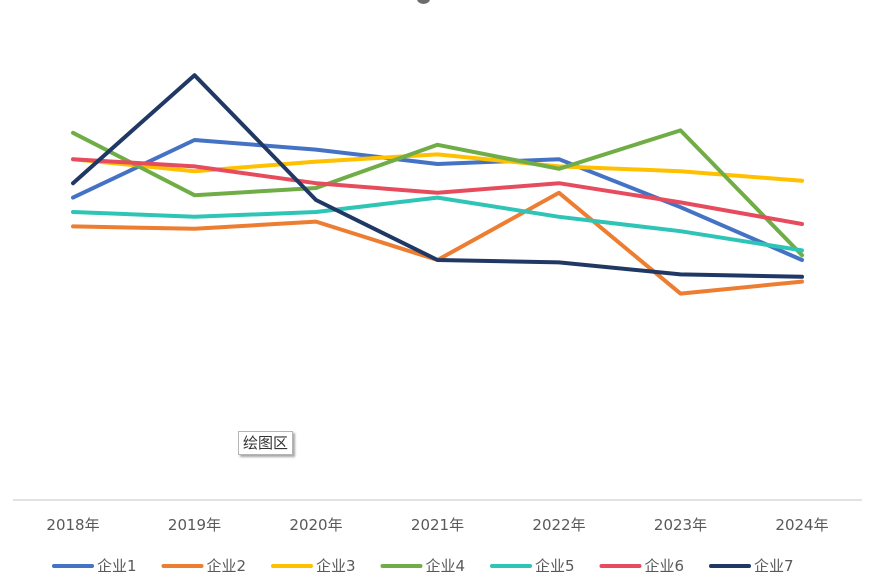 The height and width of the screenshot is (583, 873). Describe the element at coordinates (801, 525) in the screenshot. I see `x-tick-label: 2024年` at that location.